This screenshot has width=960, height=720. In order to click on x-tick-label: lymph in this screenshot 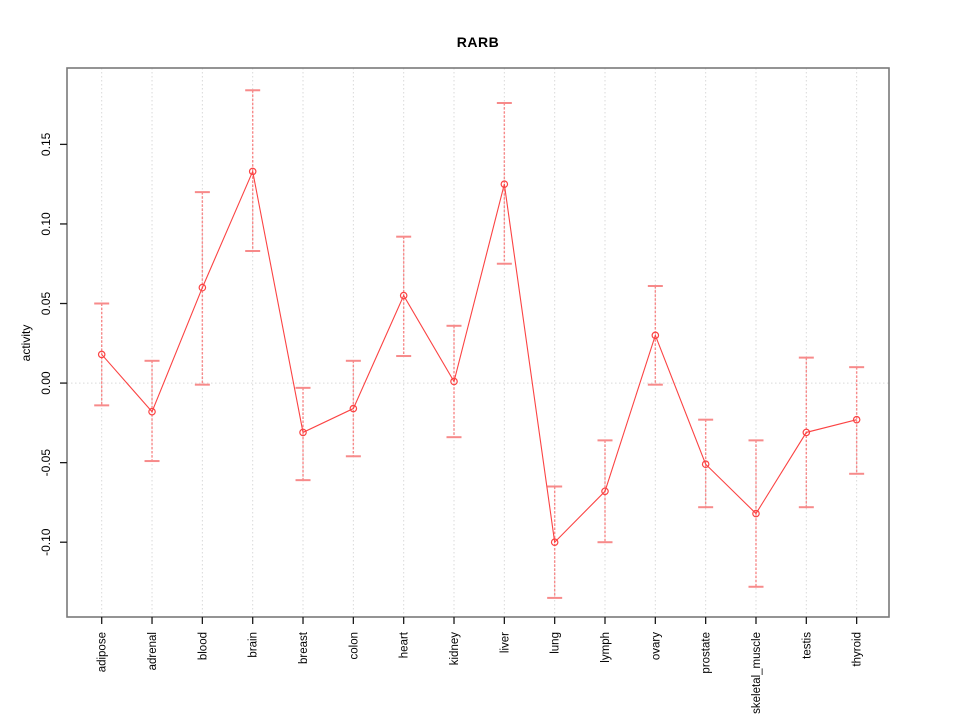, I will do `click(606, 647)`.